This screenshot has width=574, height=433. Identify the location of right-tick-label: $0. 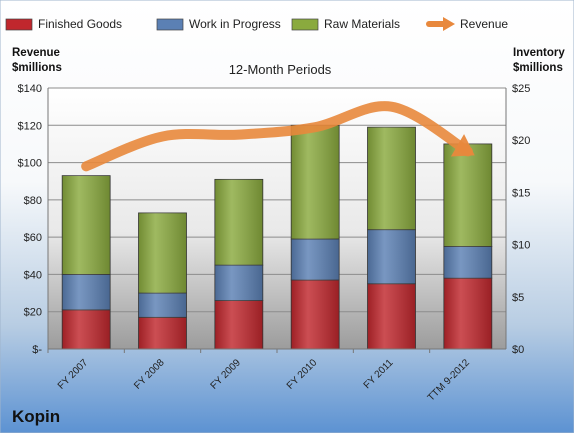
(518, 350).